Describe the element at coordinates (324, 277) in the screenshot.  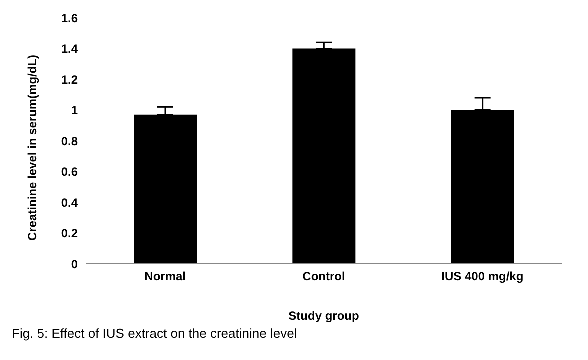
I see `x-tick-label: Control` at that location.